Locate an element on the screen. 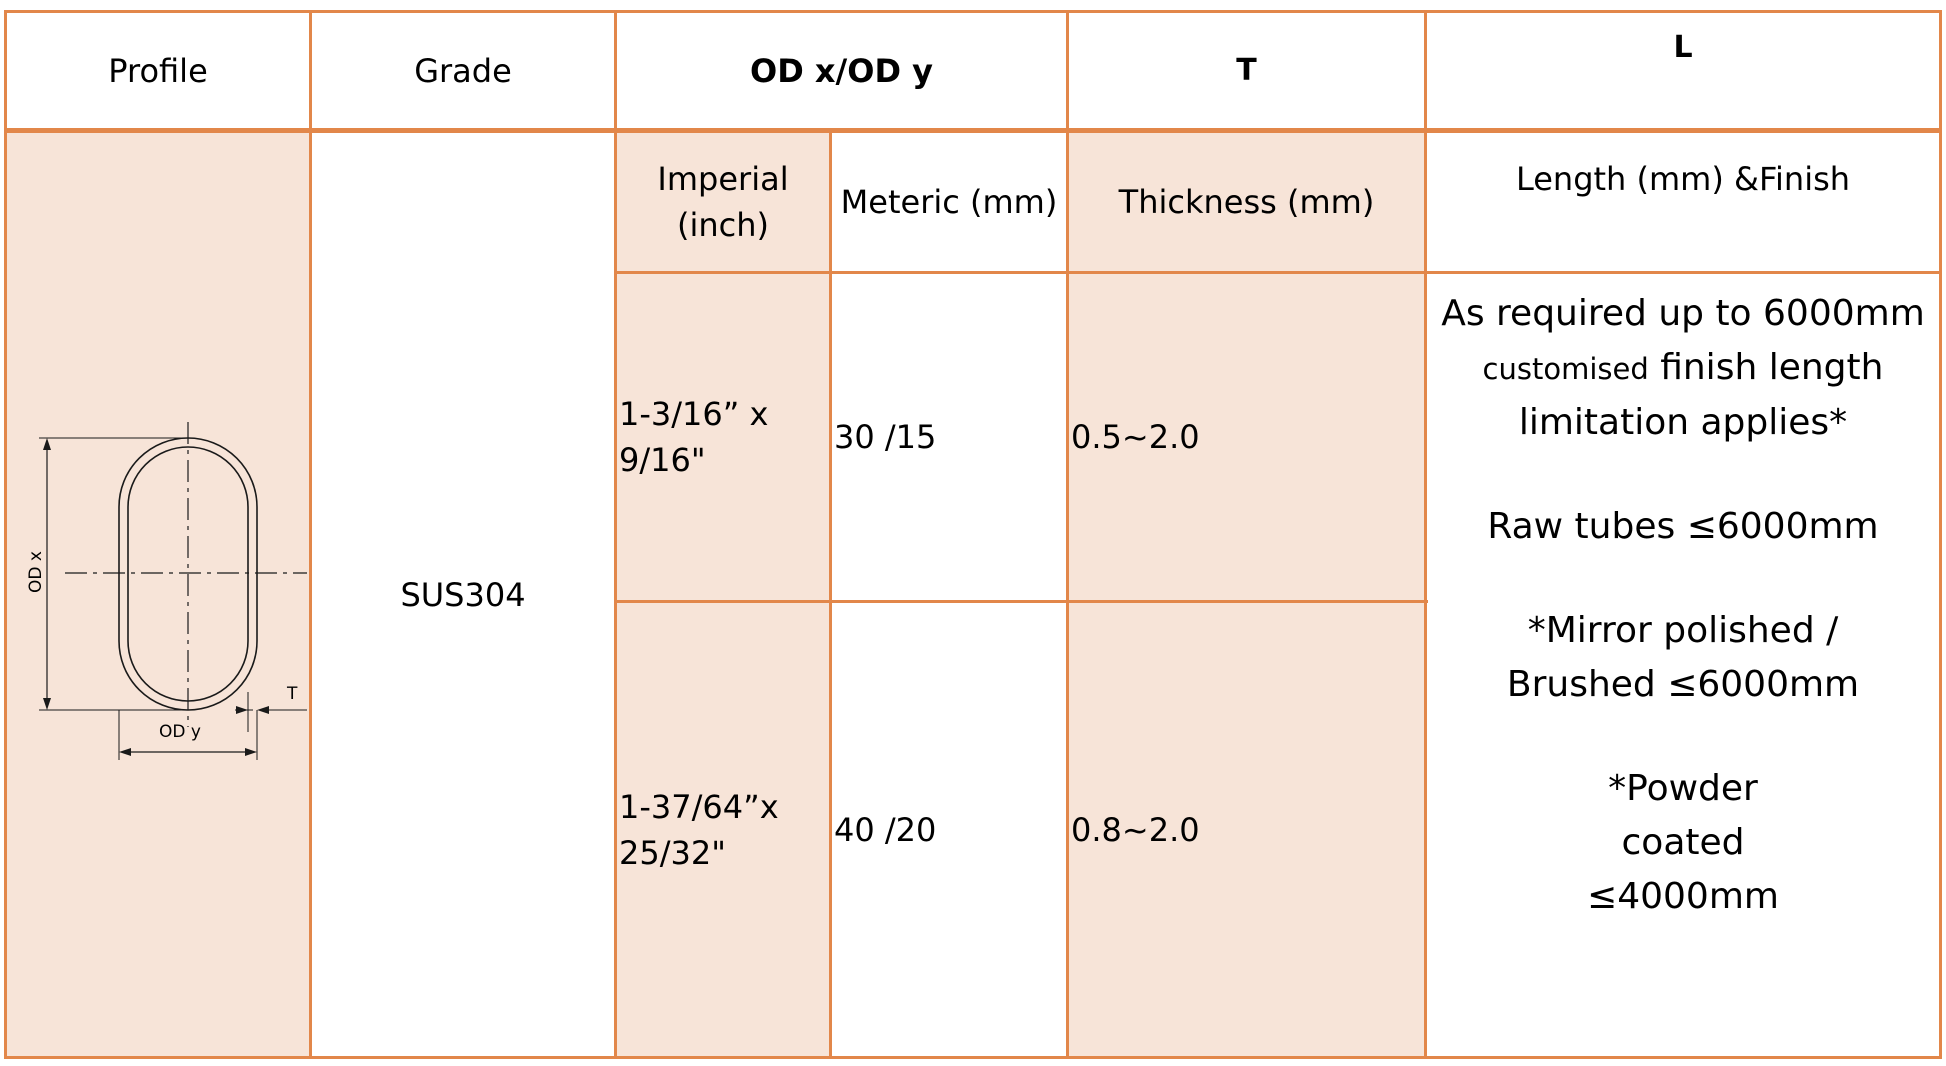 Image resolution: width=1946 pixels, height=1066 pixels. length-note-main-a: As required up to 6000mm is located at coordinates (1683, 313).